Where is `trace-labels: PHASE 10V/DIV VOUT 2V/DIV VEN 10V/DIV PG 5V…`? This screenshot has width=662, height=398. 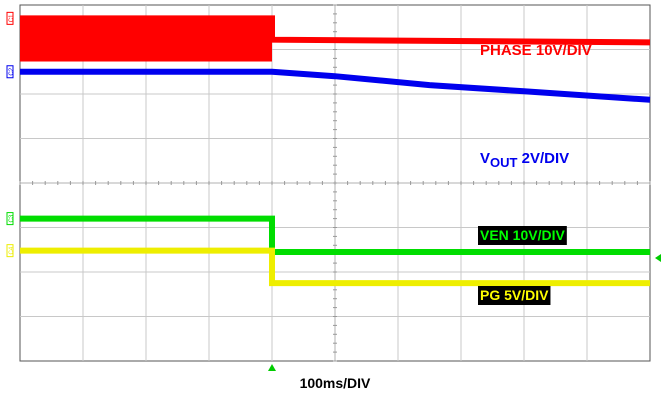 trace-labels: PHASE 10V/DIV VOUT 2V/DIV VEN 10V/DIV PG 5V… is located at coordinates (535, 173).